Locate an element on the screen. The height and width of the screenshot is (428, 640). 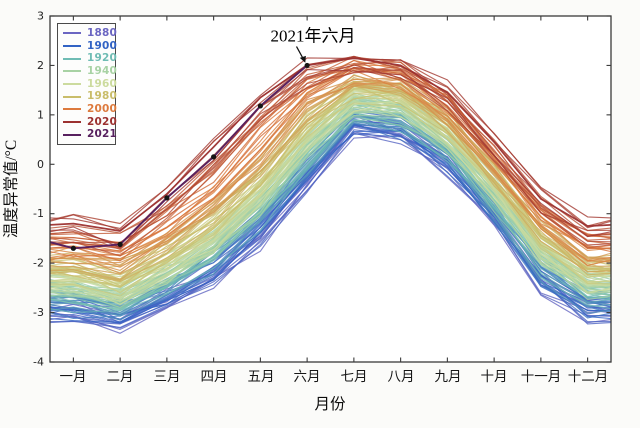
x-tick-label: 九月 is located at coordinates (448, 376).